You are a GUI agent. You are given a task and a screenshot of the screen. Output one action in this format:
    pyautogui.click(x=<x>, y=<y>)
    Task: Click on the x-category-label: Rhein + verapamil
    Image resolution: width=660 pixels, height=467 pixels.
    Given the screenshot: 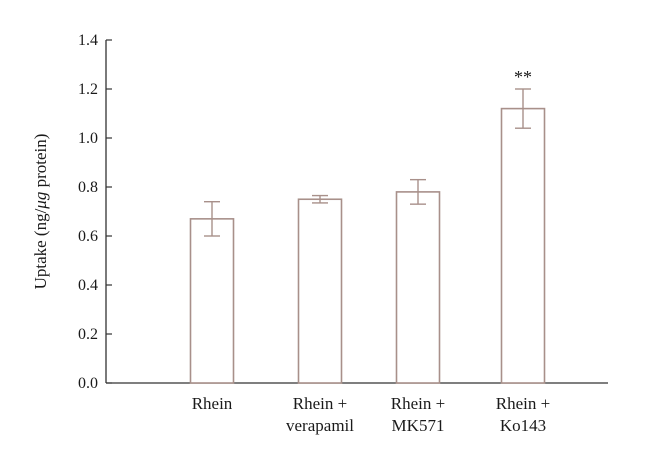 What is the action you would take?
    pyautogui.click(x=320, y=414)
    